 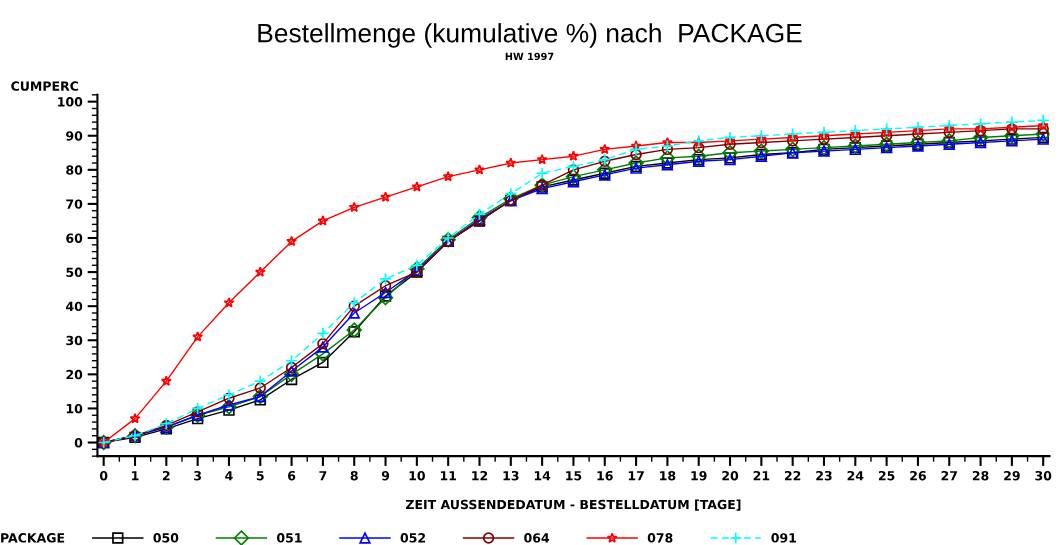 I want to click on x-tick-label: 28, so click(x=980, y=475).